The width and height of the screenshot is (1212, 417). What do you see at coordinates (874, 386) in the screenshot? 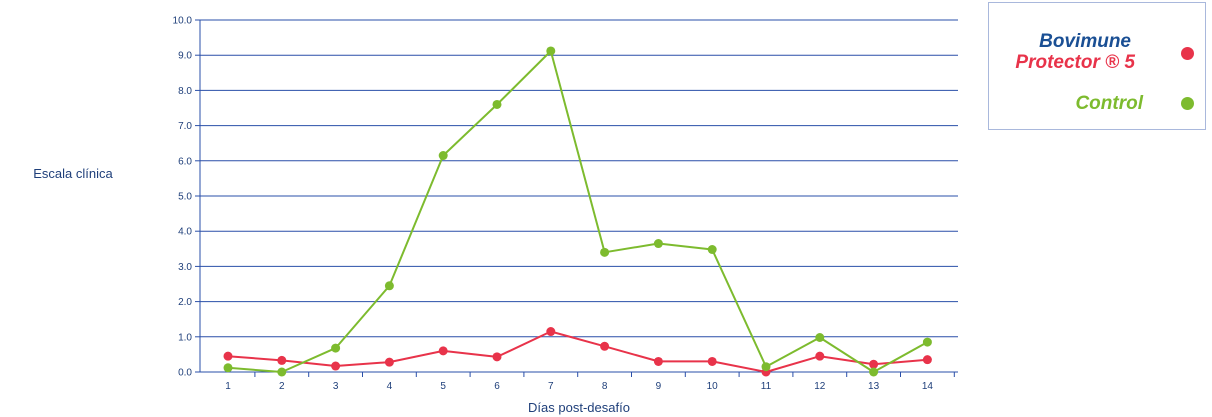
I see `x-tick-label: 13` at bounding box center [874, 386].